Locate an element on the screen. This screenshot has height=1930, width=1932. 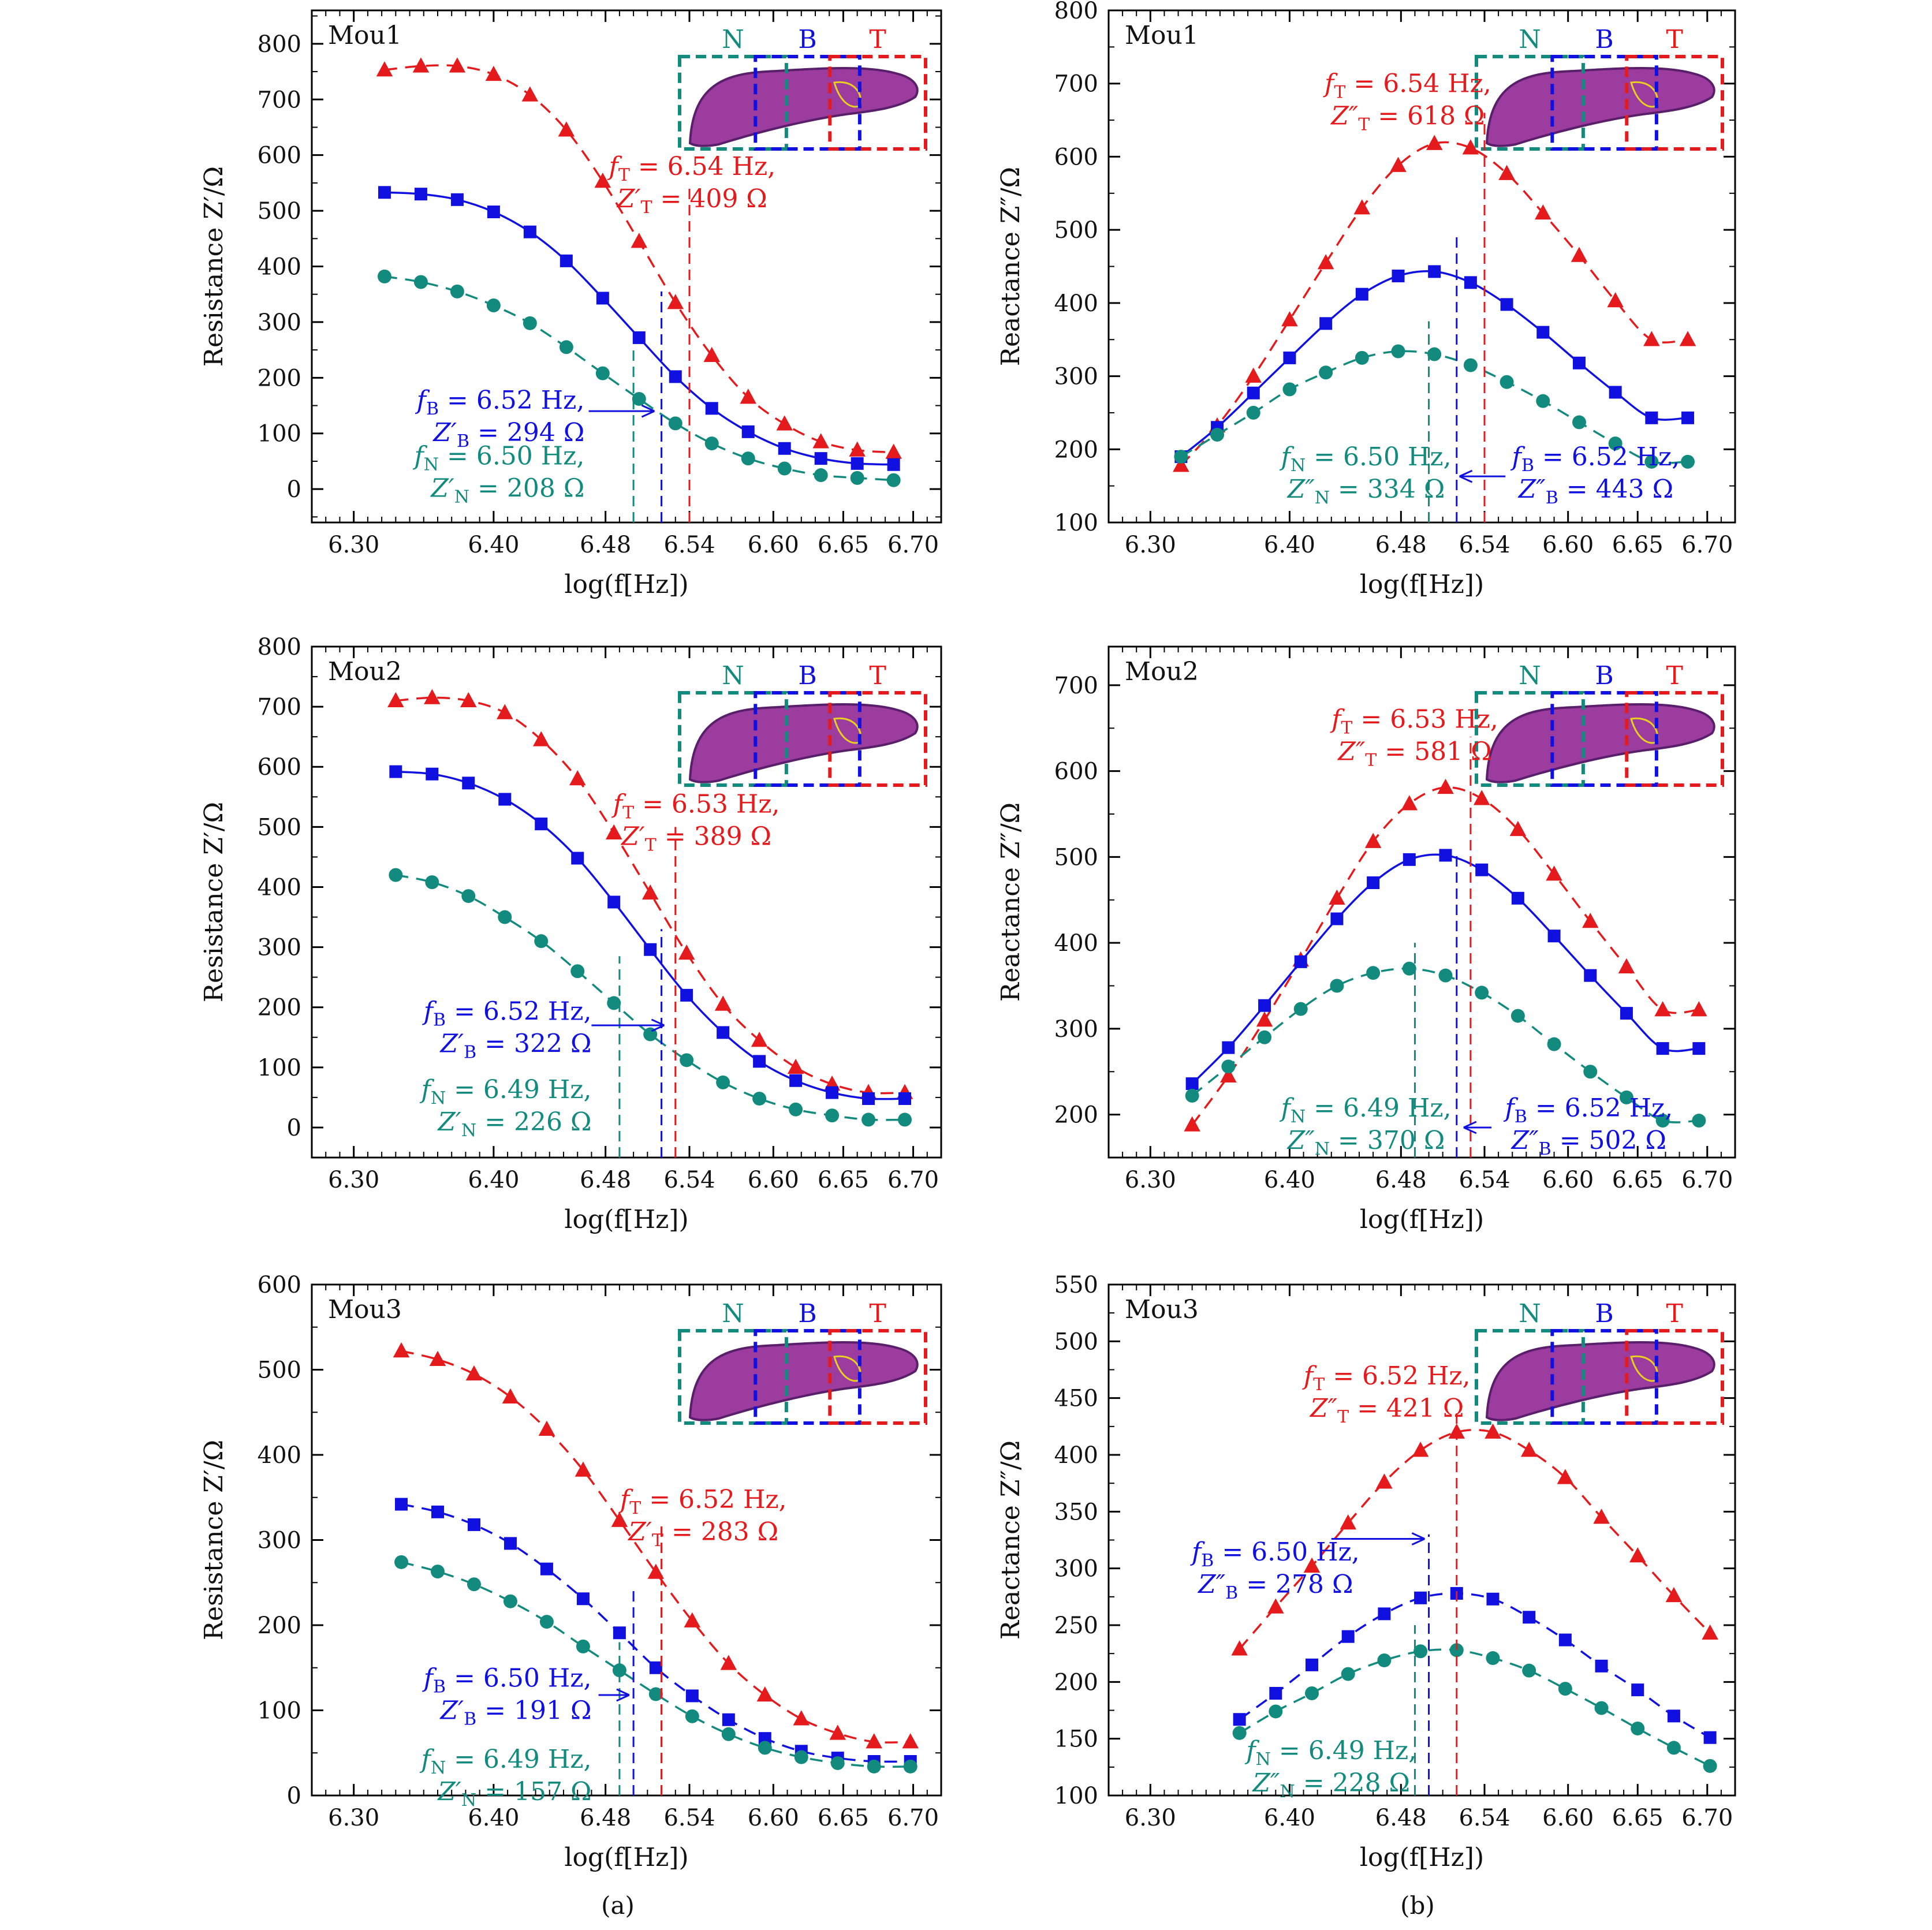
panel-label: Mou3 is located at coordinates (365, 1309).